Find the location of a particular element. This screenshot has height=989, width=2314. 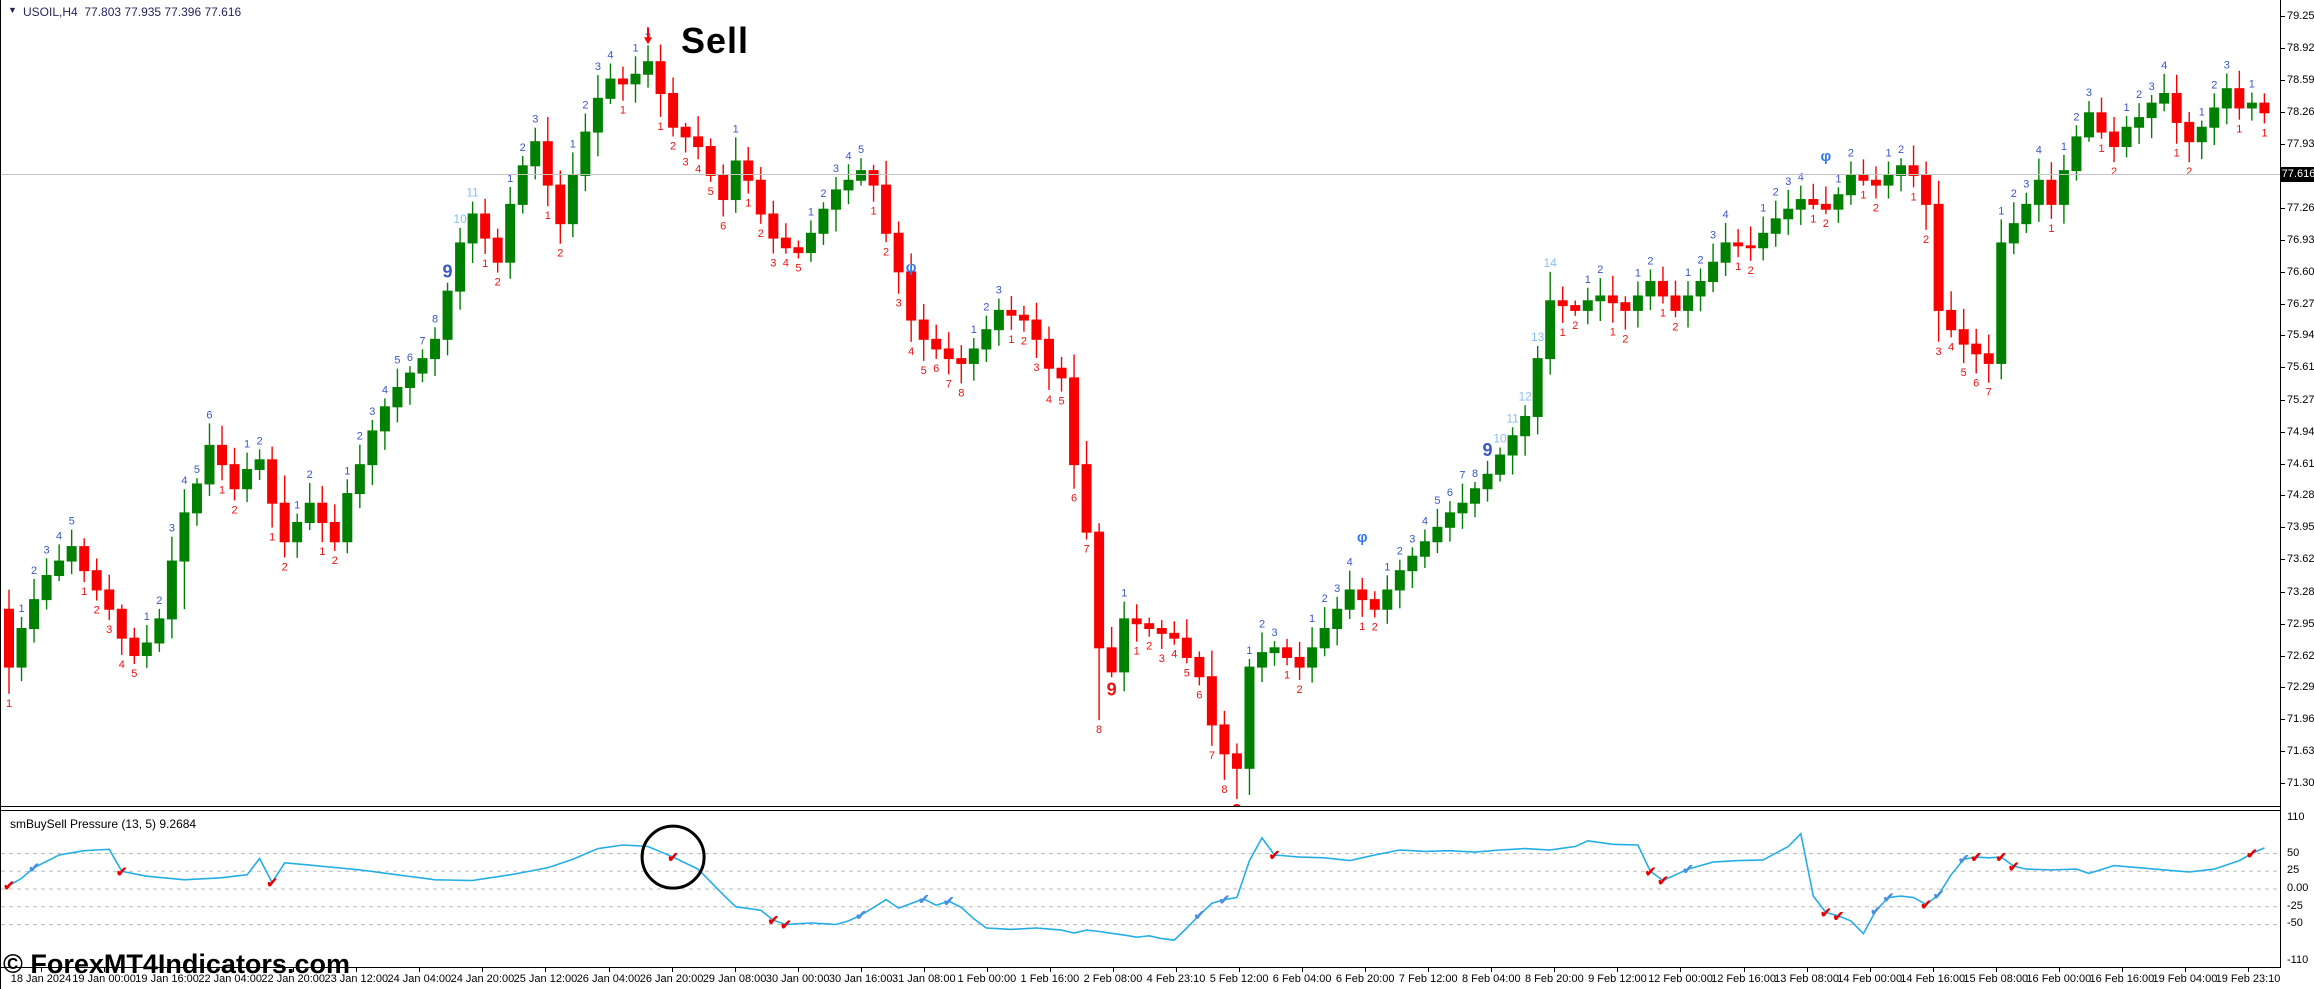

time-axis-label: 23 Jan 12:00 is located at coordinates (356, 979).